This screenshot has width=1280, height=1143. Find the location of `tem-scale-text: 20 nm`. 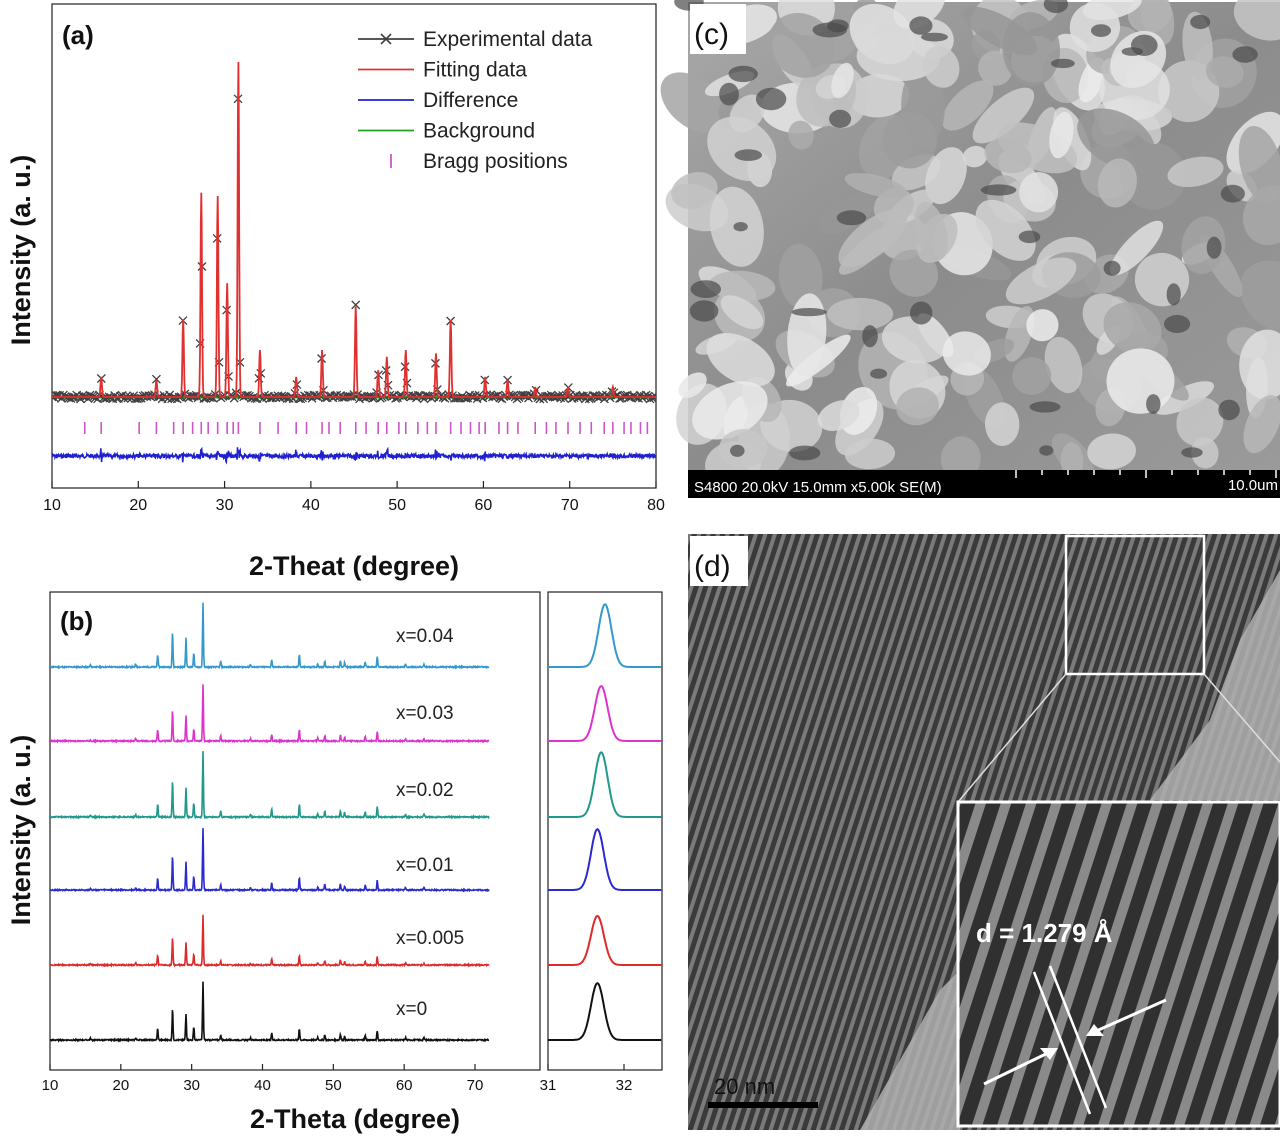

tem-scale-text: 20 nm is located at coordinates (744, 1086).